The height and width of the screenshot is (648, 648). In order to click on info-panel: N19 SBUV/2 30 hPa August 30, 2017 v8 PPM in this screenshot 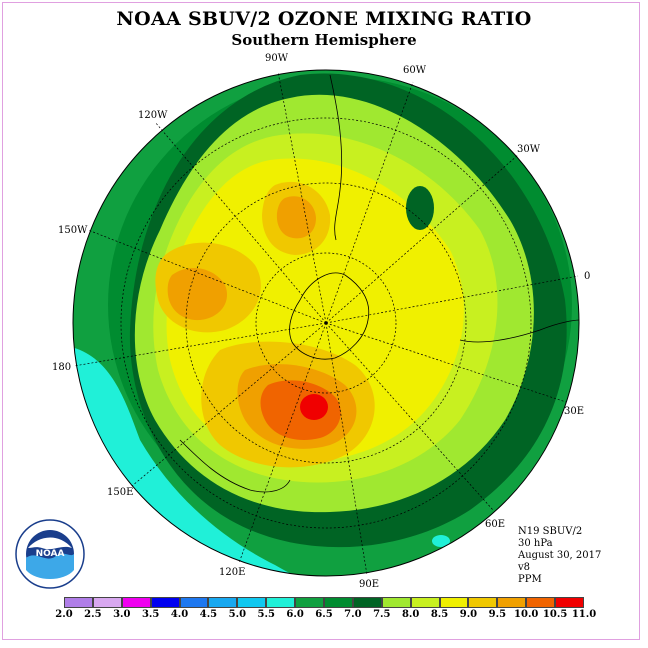, I will do `click(559, 556)`.